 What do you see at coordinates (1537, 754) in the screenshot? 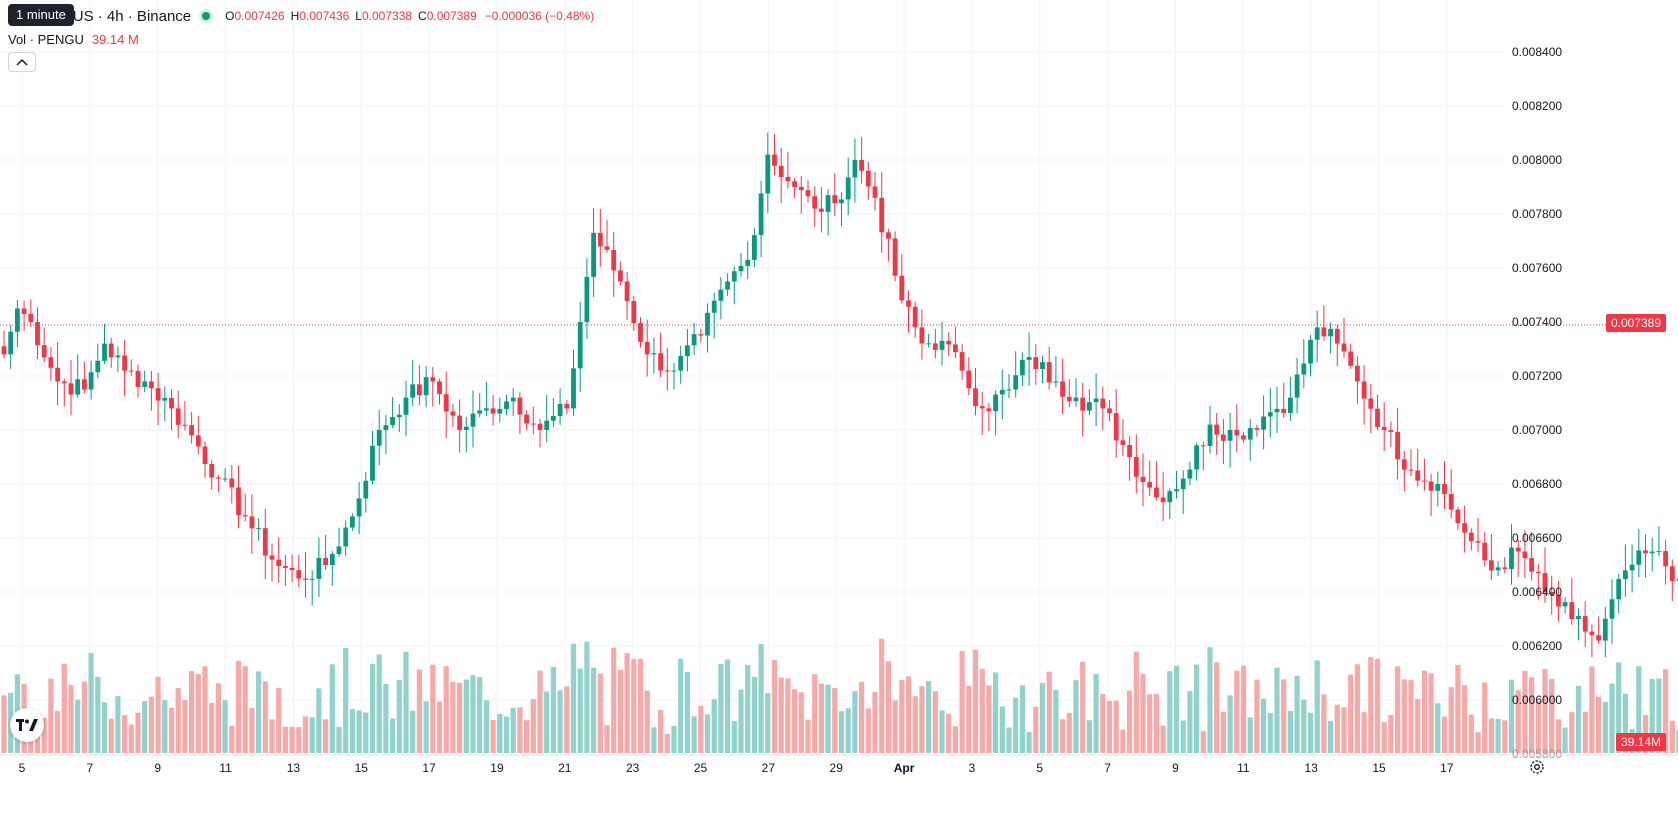
I see `price-tick-label-cut: 0.005800` at bounding box center [1537, 754].